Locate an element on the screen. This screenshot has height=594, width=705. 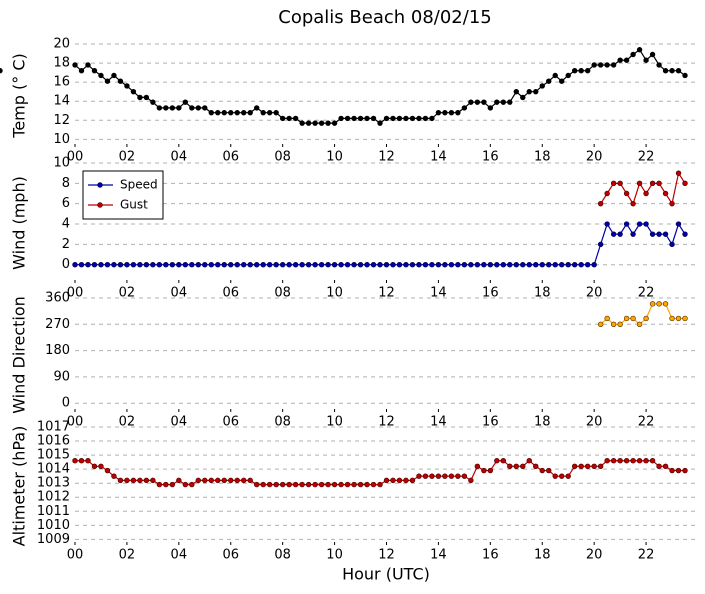
y-tick-label: 1009 is located at coordinates (53, 539).